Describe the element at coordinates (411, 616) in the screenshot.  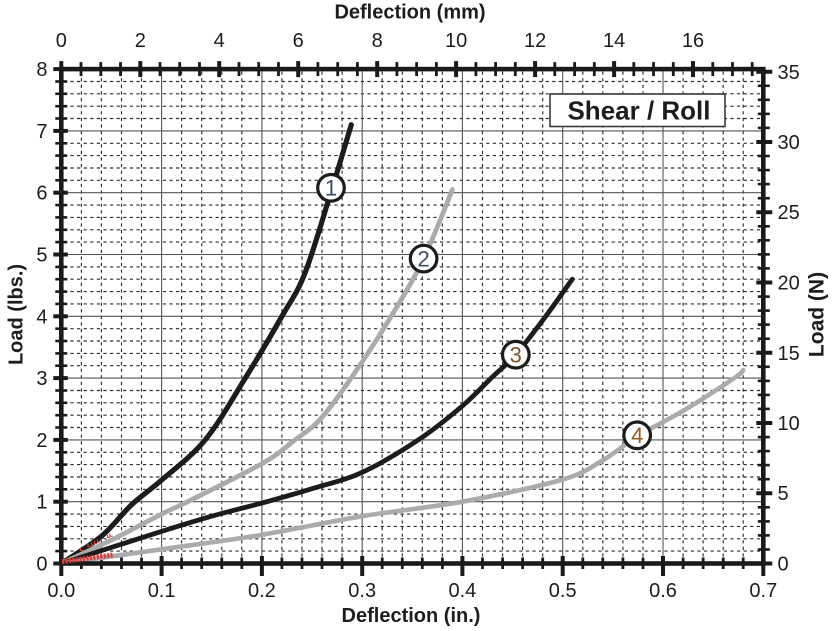
I see `svg-text: Deflection (in.)` at that location.